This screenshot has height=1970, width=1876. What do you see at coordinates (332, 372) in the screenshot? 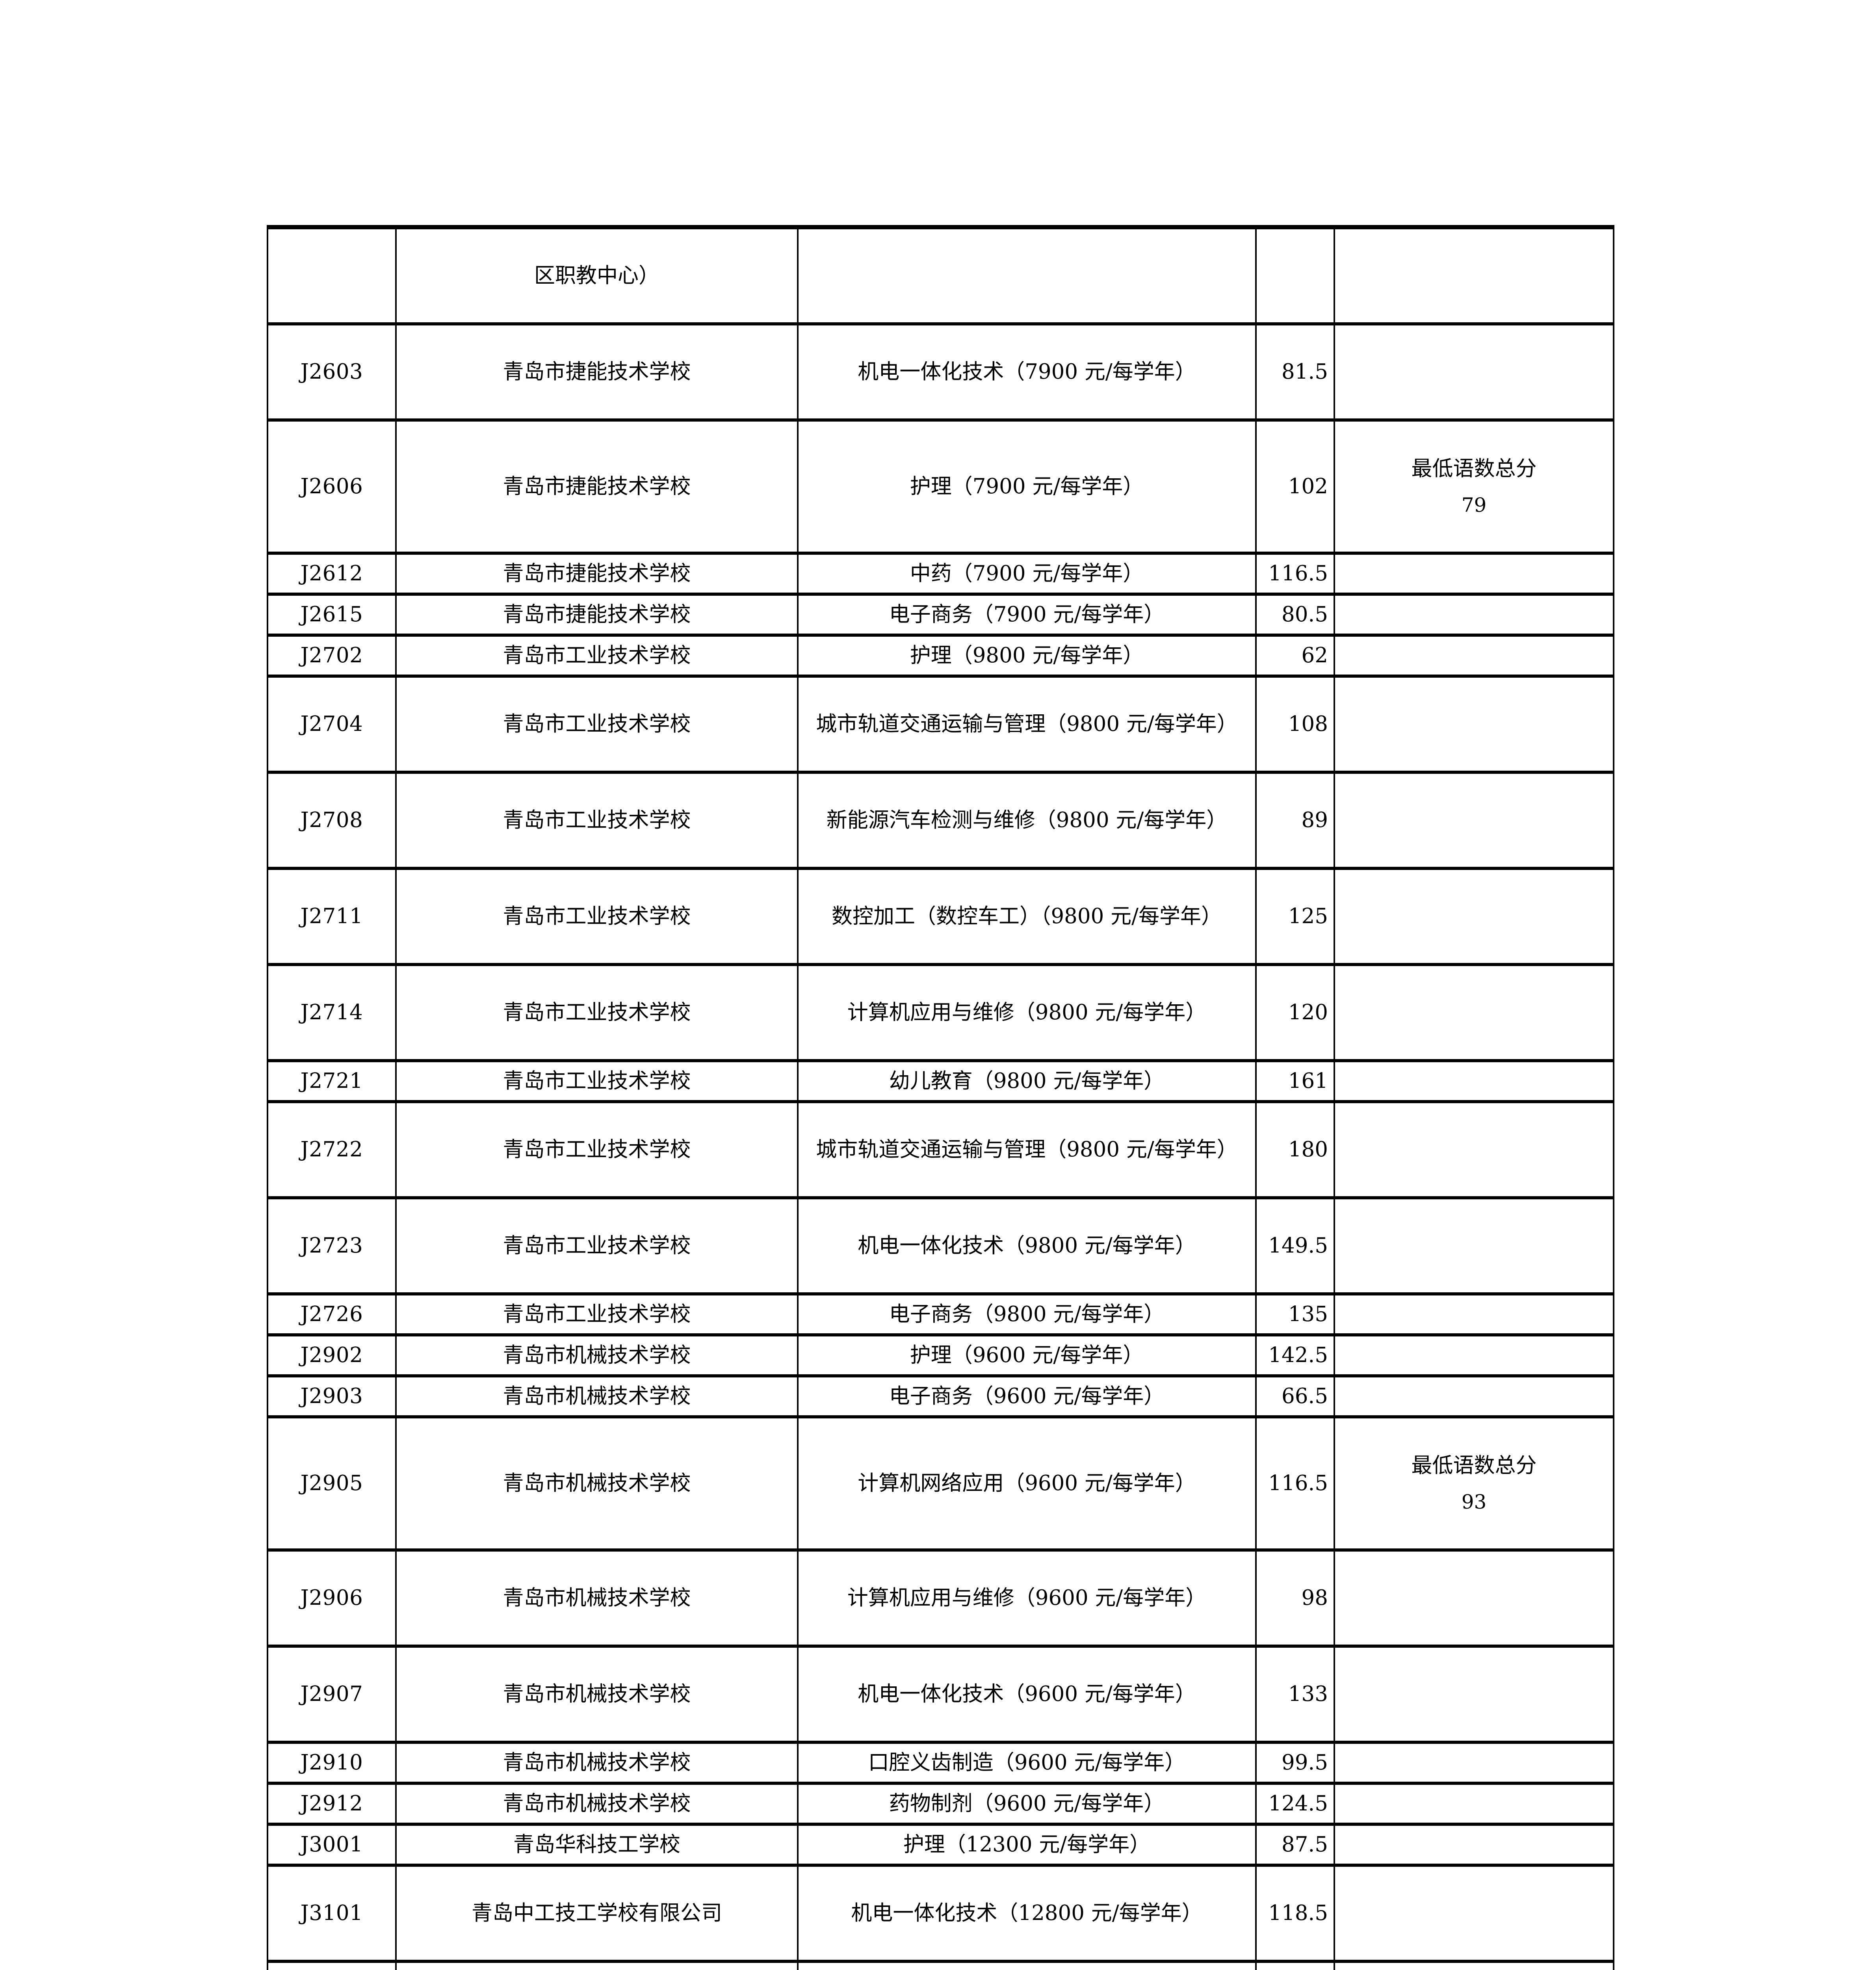
I see `cell-major-code: J2603` at bounding box center [332, 372].